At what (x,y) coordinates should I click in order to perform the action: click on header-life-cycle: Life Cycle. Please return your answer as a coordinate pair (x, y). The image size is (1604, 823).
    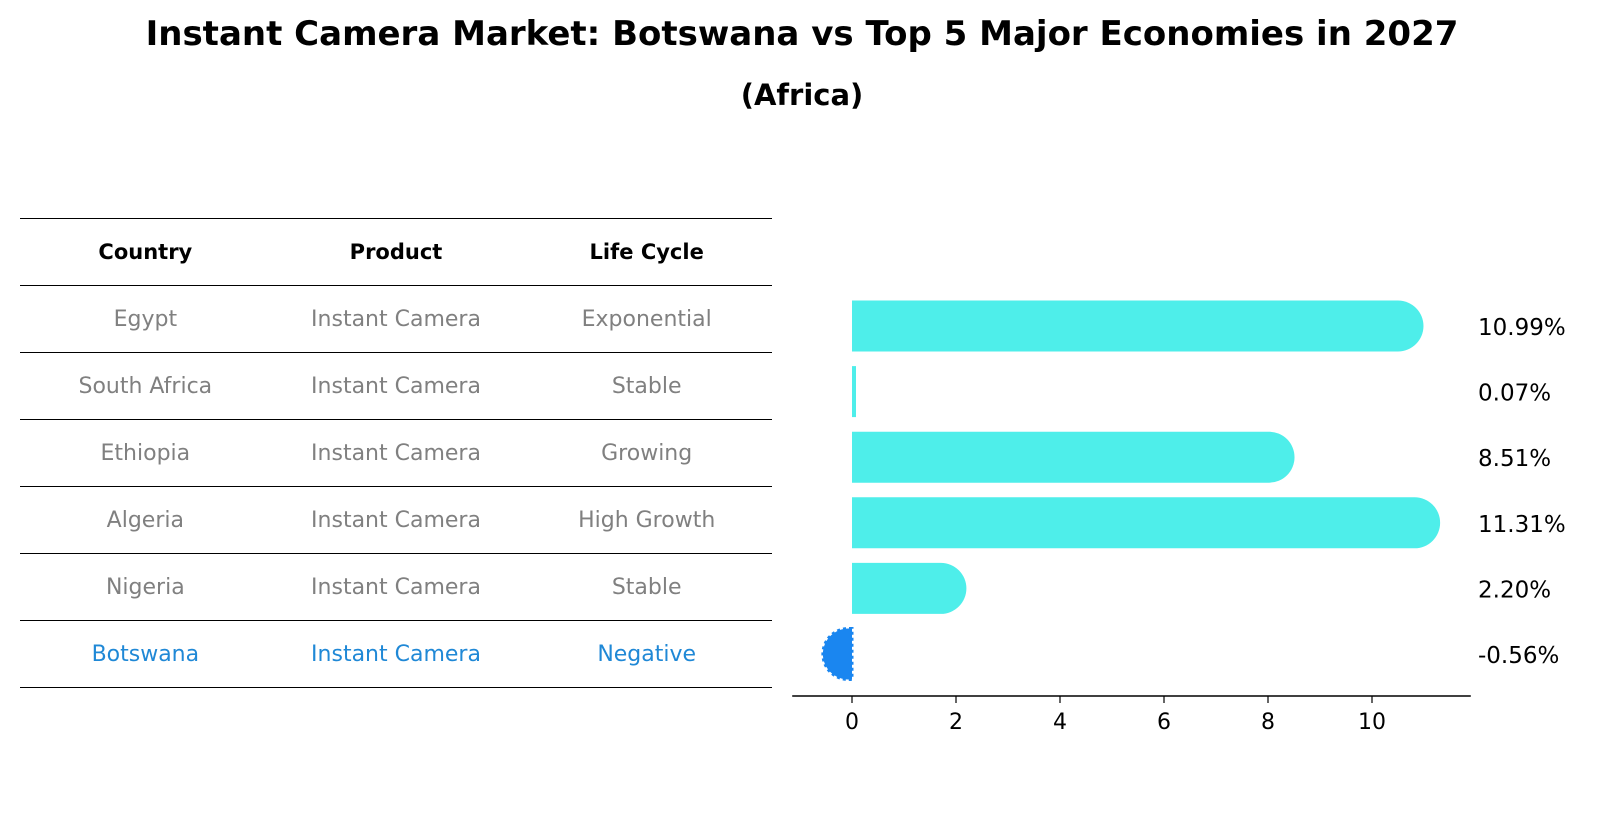
    Looking at the image, I should click on (646, 252).